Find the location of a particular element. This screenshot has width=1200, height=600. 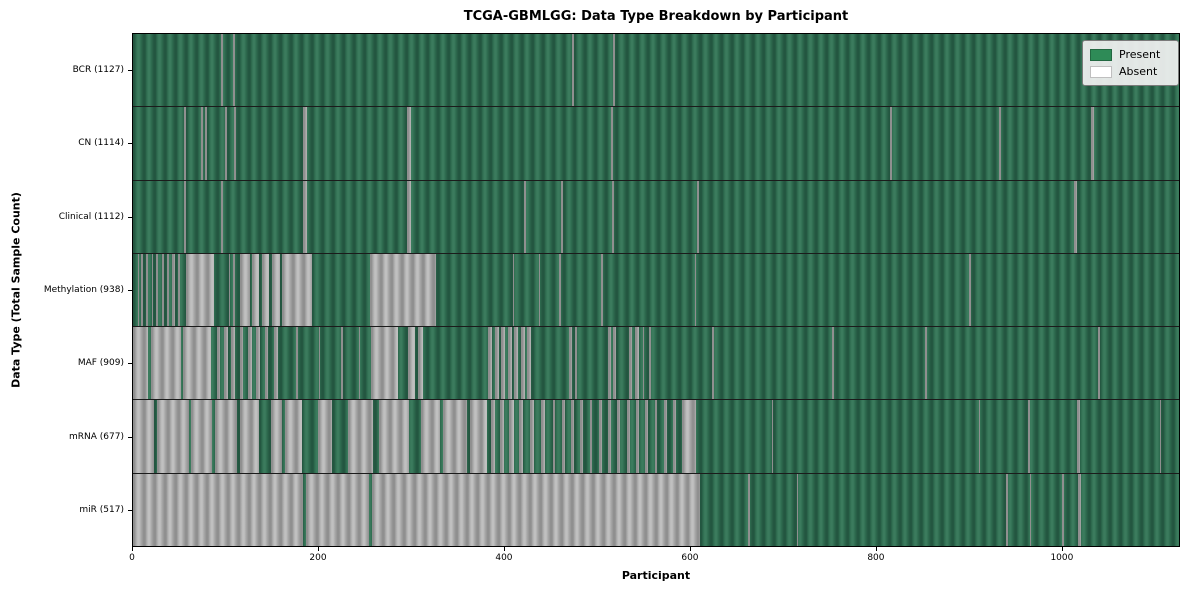

absent-swatch is located at coordinates (1101, 71).